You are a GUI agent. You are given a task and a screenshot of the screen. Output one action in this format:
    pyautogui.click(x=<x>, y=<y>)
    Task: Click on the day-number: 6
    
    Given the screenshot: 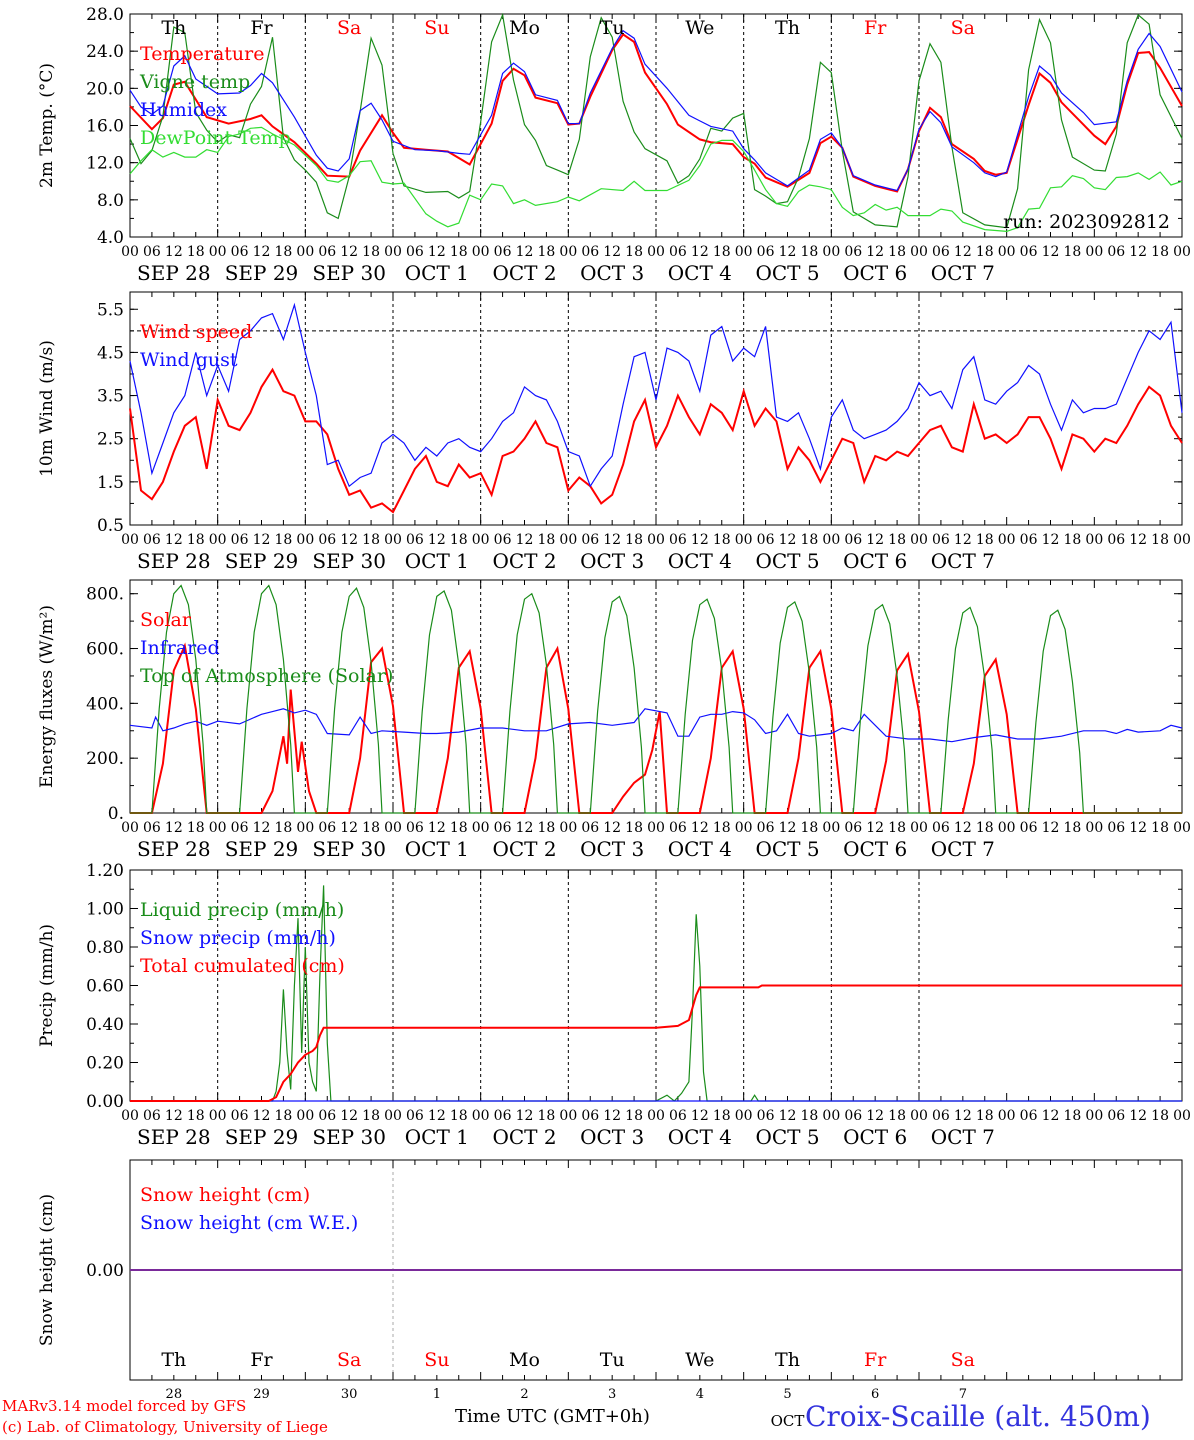 What is the action you would take?
    pyautogui.click(x=875, y=1394)
    